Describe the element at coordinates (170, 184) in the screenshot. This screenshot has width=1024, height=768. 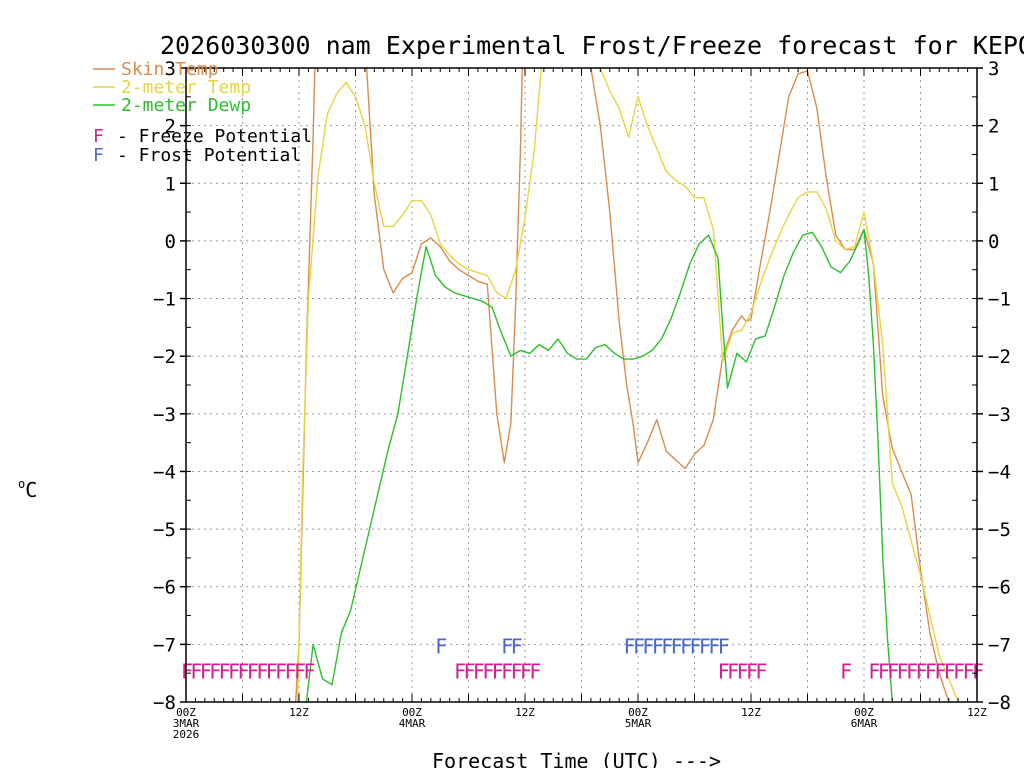
I see `y-tick-label-left: 1` at that location.